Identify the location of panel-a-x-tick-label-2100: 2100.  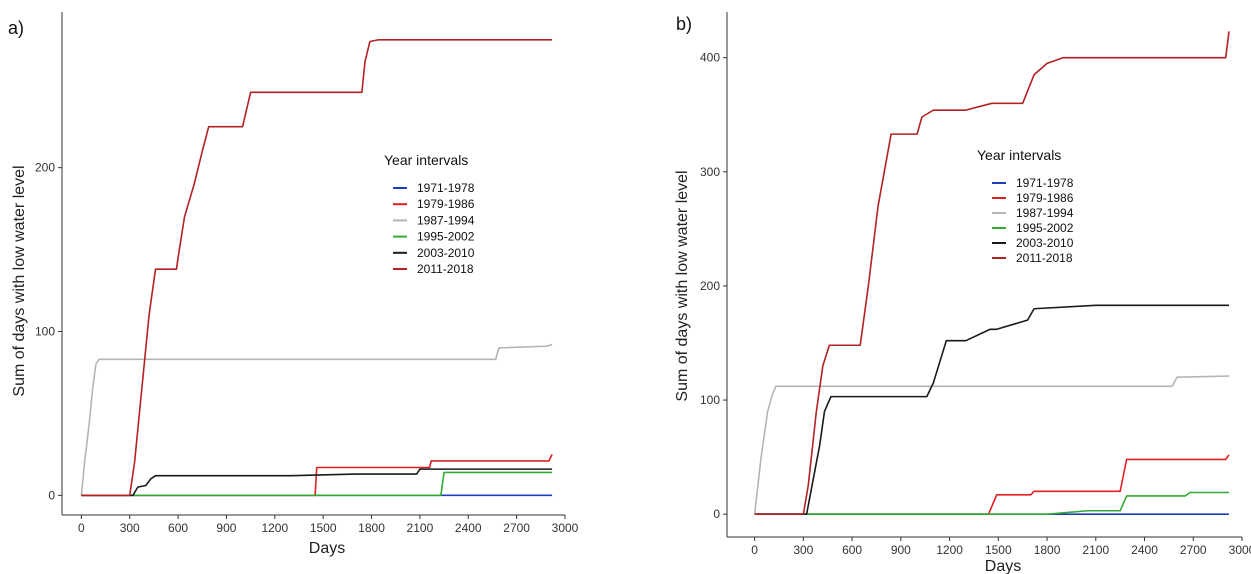
(420, 528).